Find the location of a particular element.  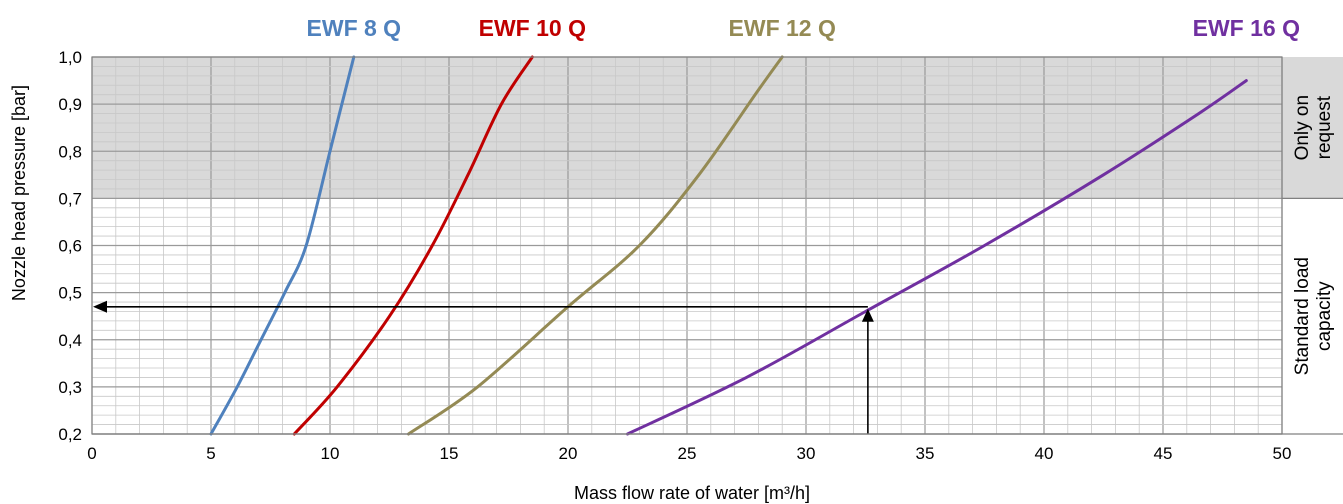

x-tick-label: 30 is located at coordinates (806, 453).